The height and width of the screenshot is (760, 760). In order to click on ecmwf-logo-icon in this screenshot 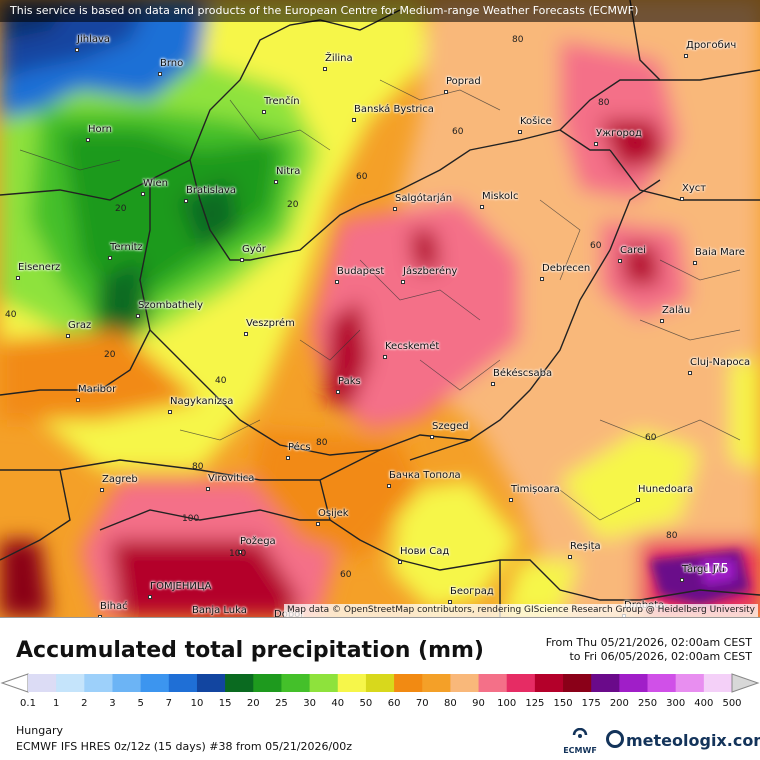, I will do `click(580, 732)`.